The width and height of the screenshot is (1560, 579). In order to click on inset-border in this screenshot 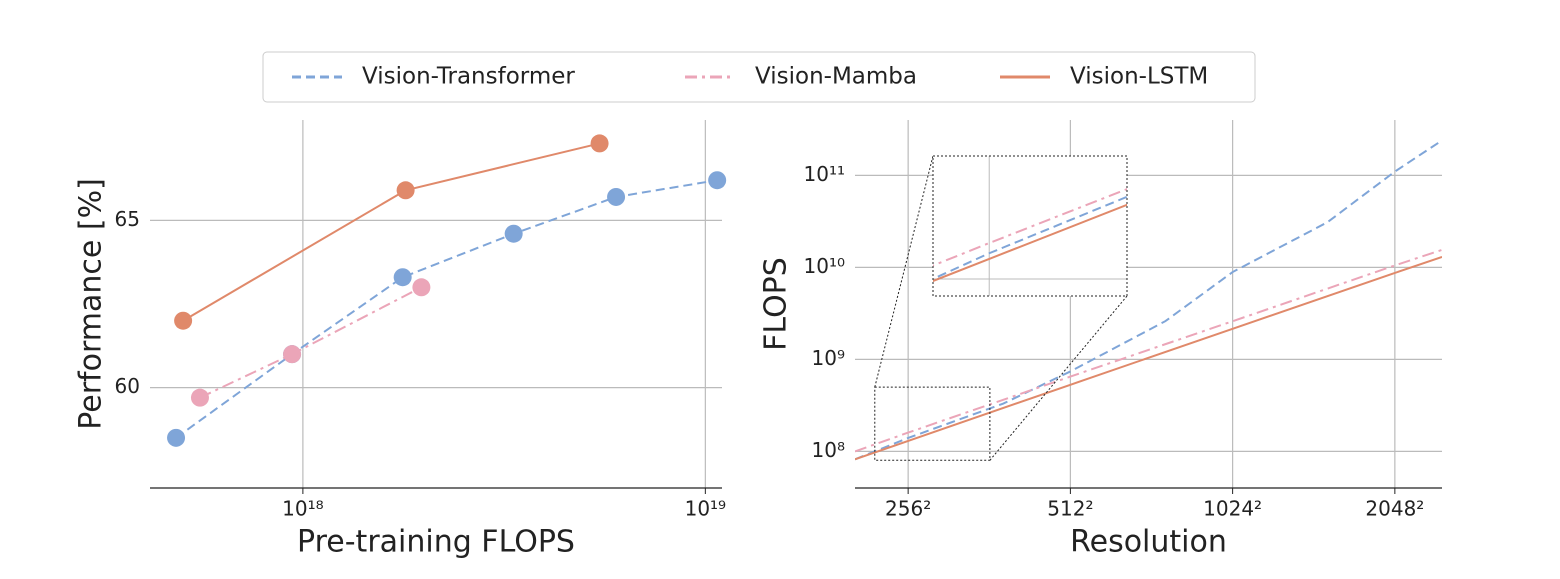, I will do `click(1030, 226)`.